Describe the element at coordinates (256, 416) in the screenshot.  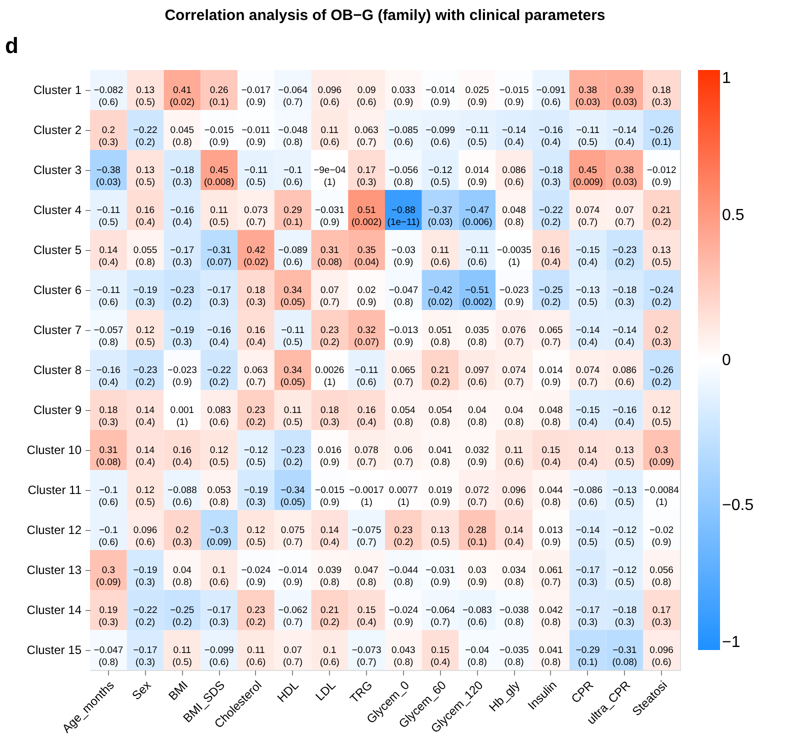
I see `data-label: 0.23 (0.2)` at that location.